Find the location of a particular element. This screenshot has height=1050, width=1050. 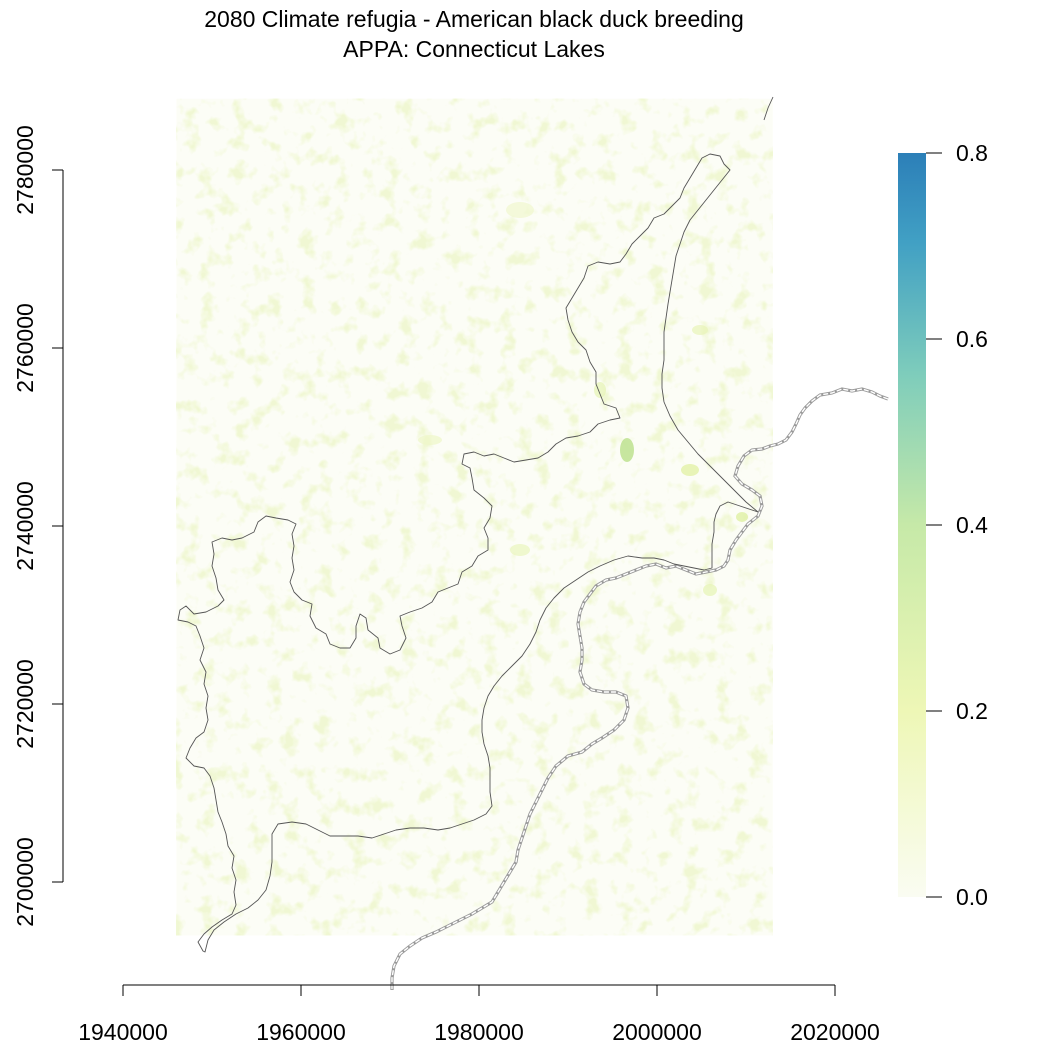

x-axis: 1940000 1960000 1980000 2000000 2020000 is located at coordinates (479, 1014).